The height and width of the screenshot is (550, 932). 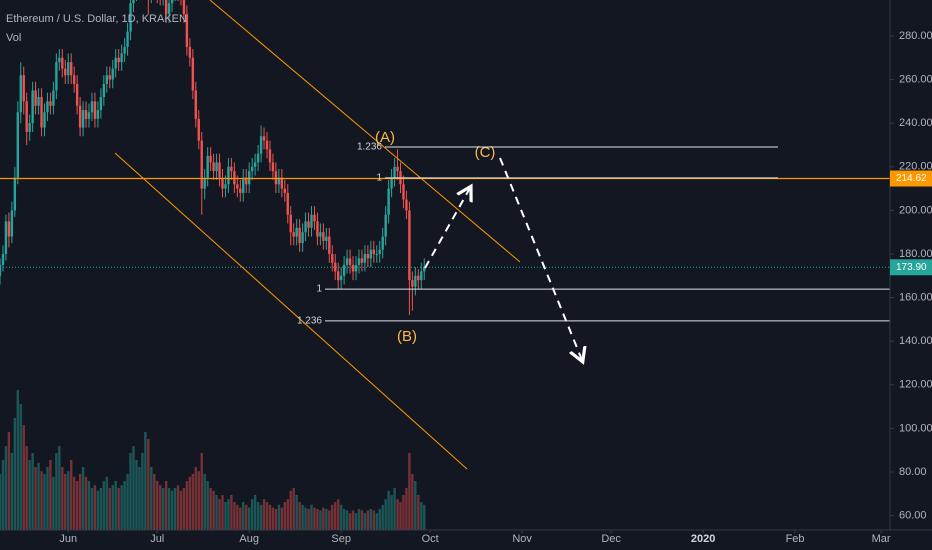 I want to click on x-tick-label: Aug, so click(x=249, y=539).